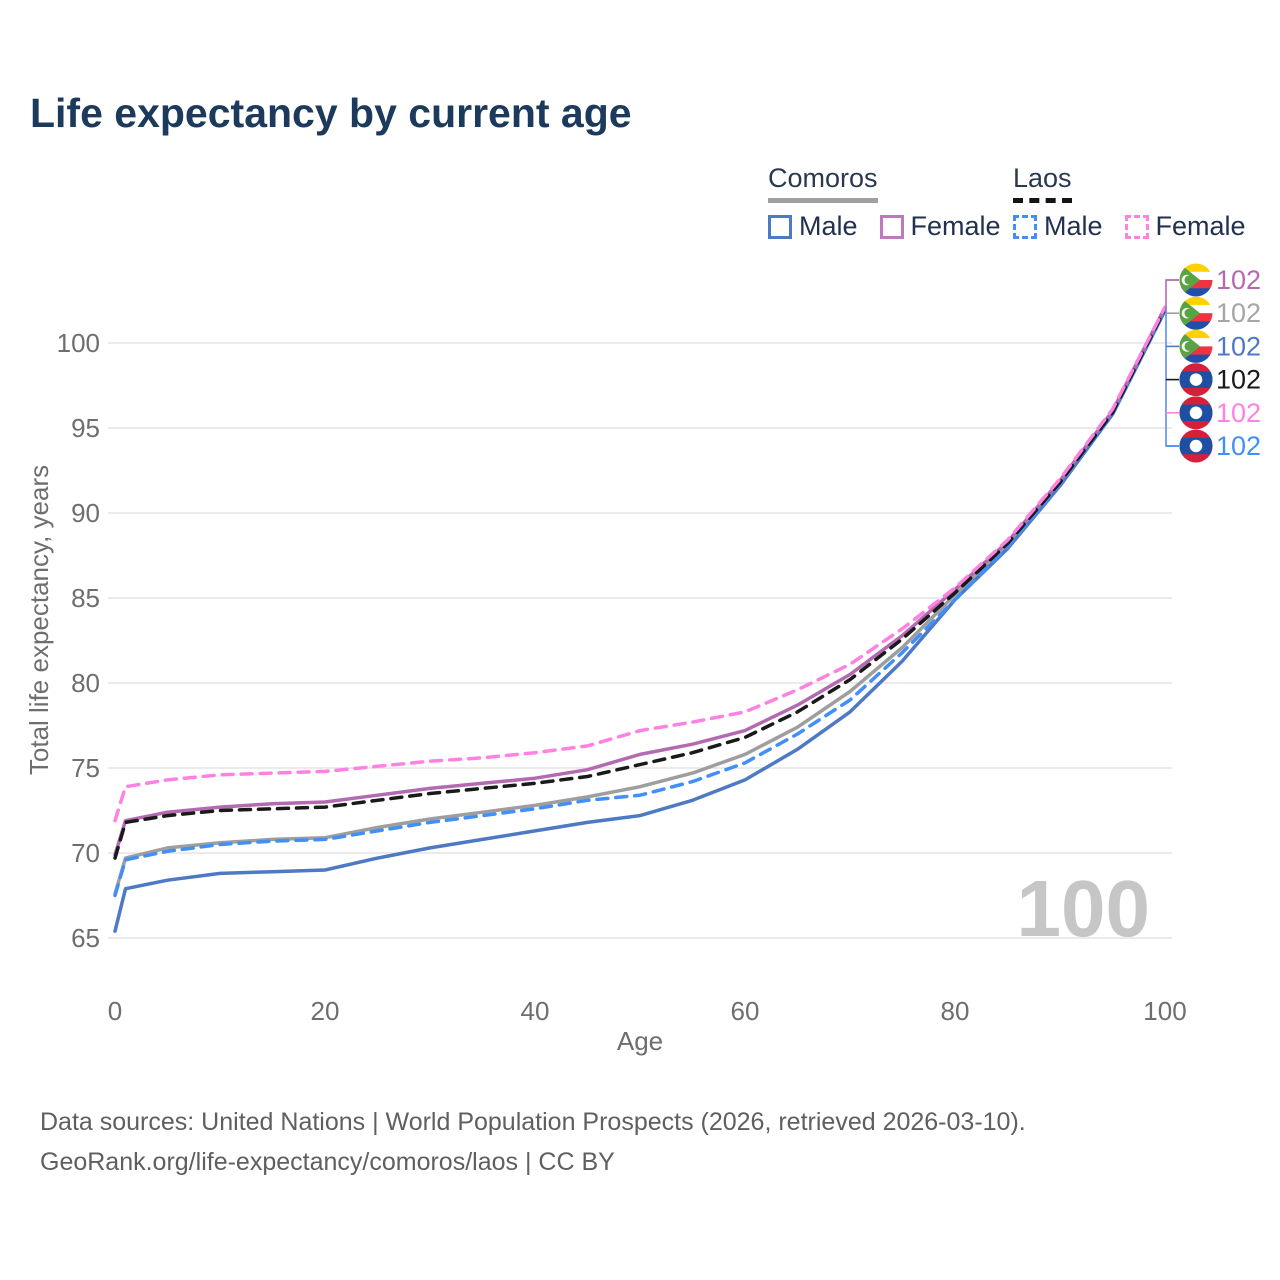 The image size is (1280, 1280). Describe the element at coordinates (1083, 908) in the screenshot. I see `age-watermark: 100` at that location.